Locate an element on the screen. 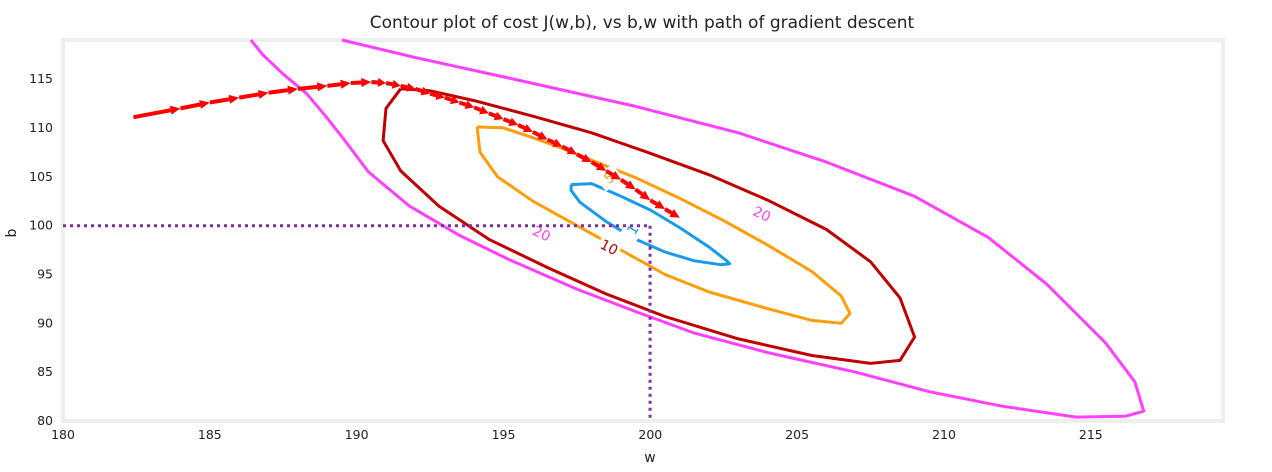 This screenshot has width=1272, height=472. x-tick-label-0: 180 is located at coordinates (63, 434).